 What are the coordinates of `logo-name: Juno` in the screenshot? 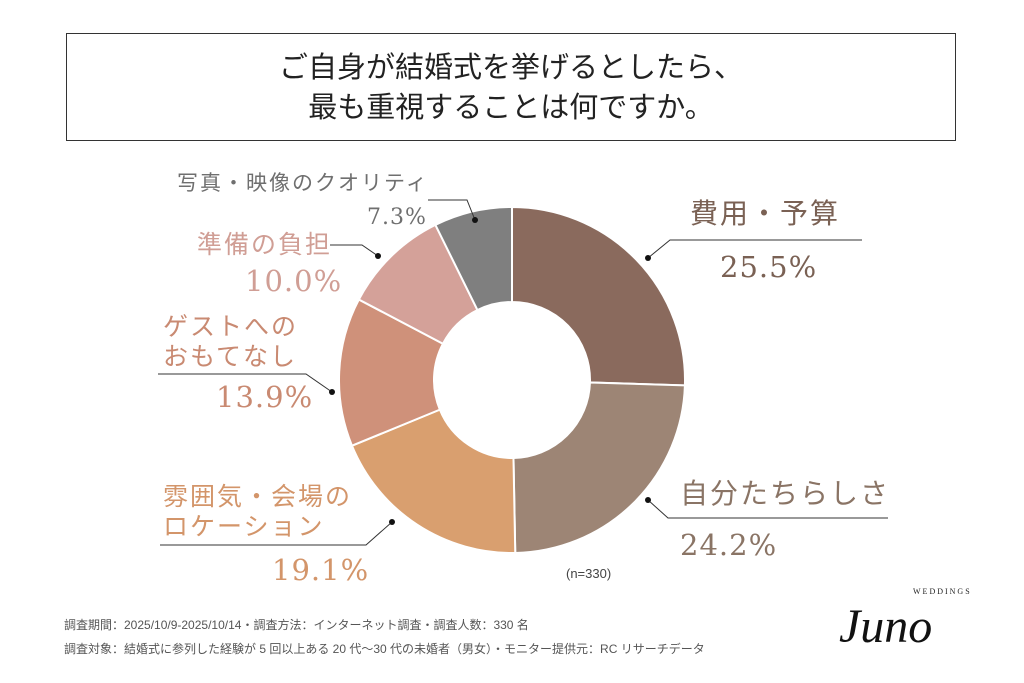 It's located at (886, 626).